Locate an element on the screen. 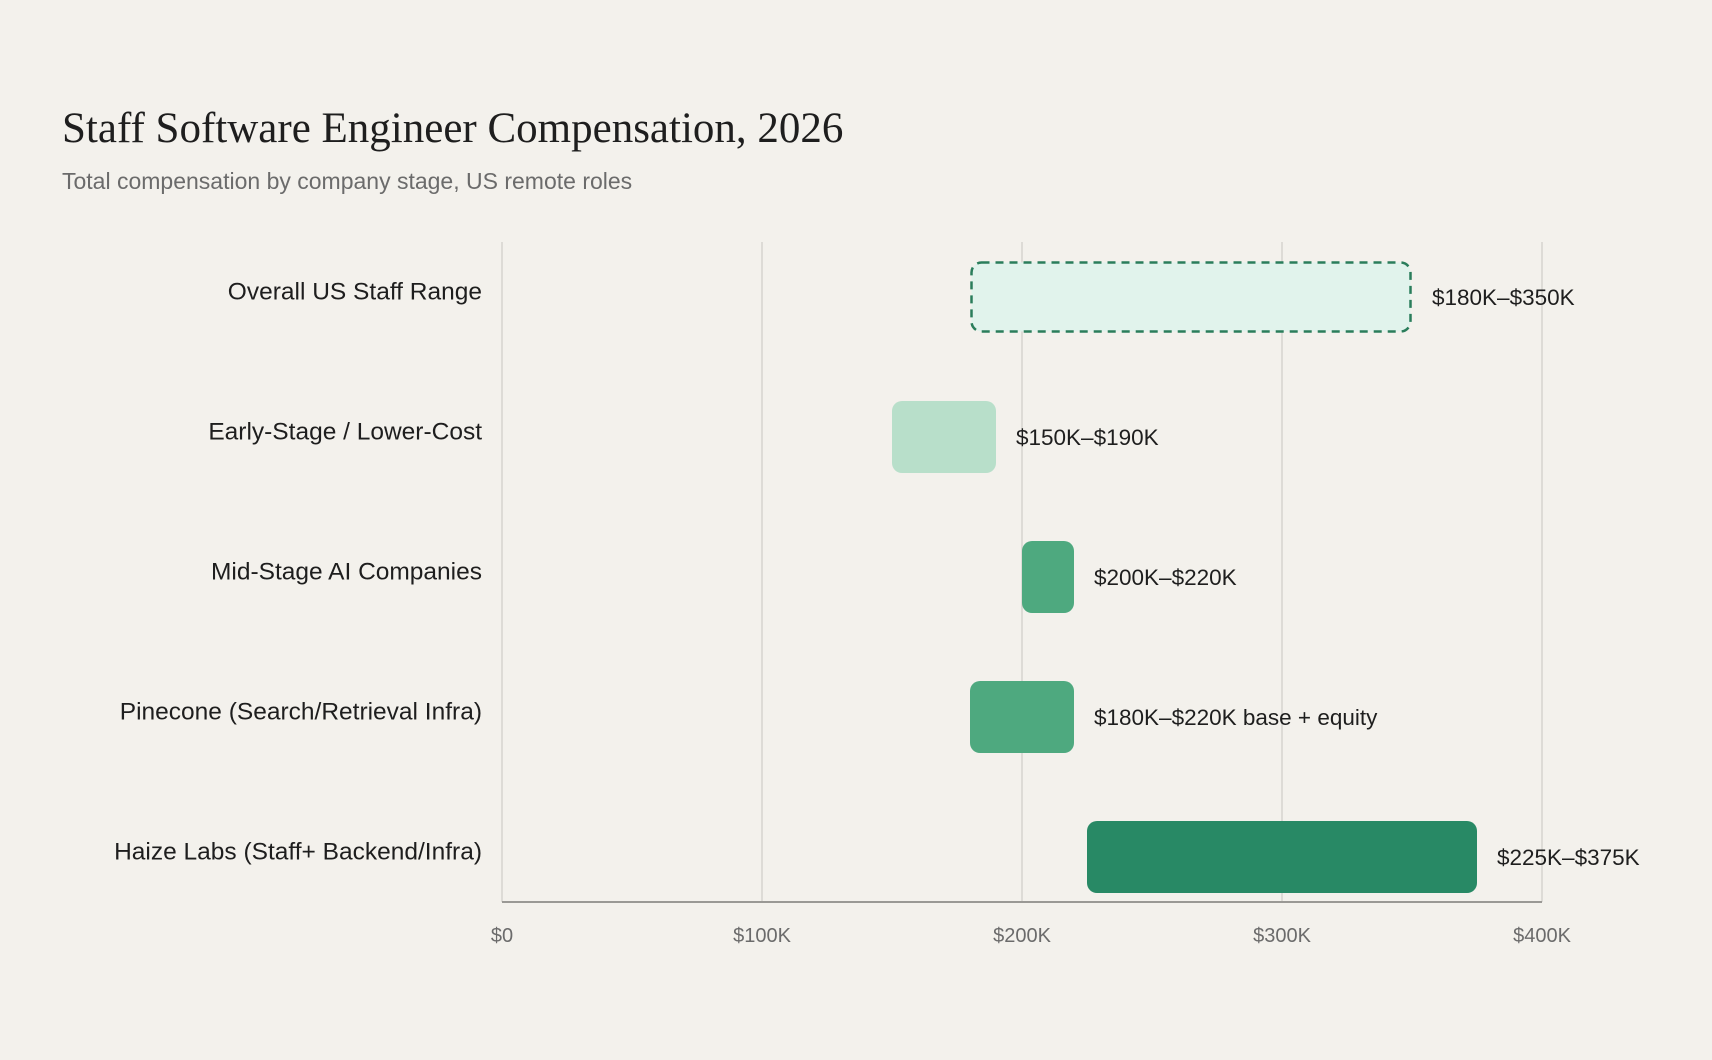 Image resolution: width=1712 pixels, height=1060 pixels. value-label: $200K–$220K is located at coordinates (1165, 577).